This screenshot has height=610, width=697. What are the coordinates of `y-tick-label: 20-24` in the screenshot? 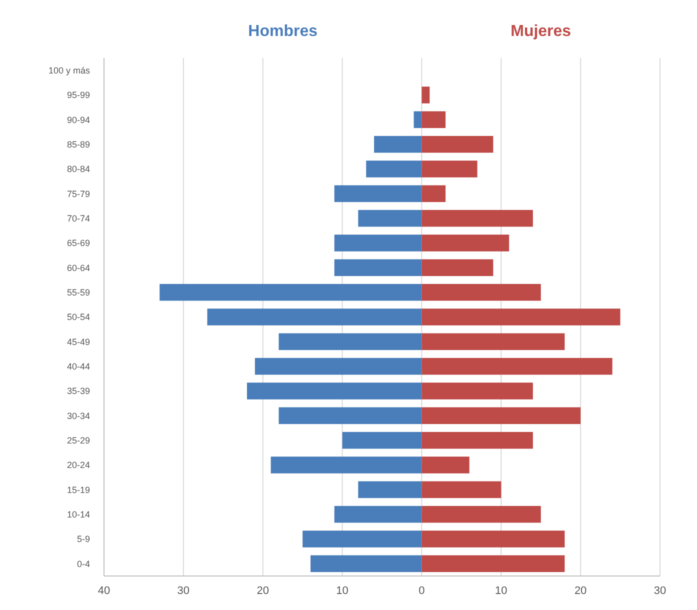 It's located at (78, 465).